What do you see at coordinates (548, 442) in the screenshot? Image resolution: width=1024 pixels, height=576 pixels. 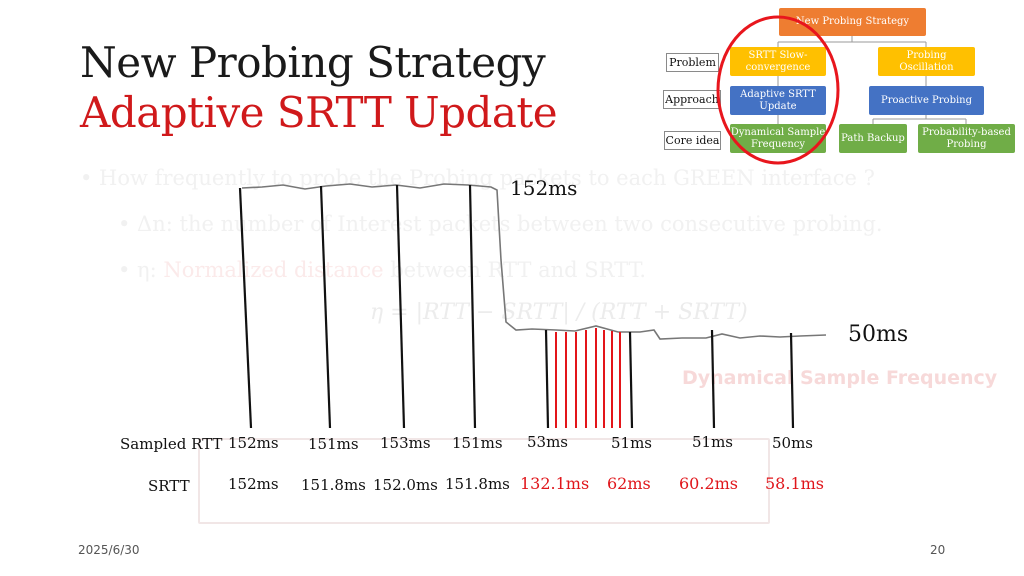 I see `sampled-rtt-value: 53ms` at bounding box center [548, 442].